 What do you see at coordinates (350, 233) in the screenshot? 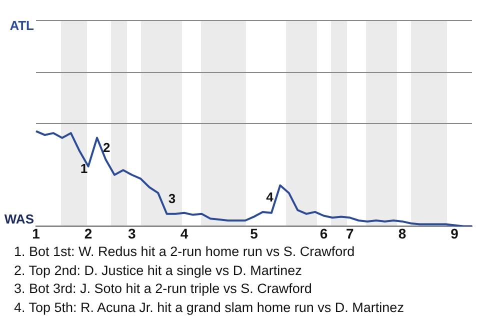
I see `x-tick-label: 7` at bounding box center [350, 233].